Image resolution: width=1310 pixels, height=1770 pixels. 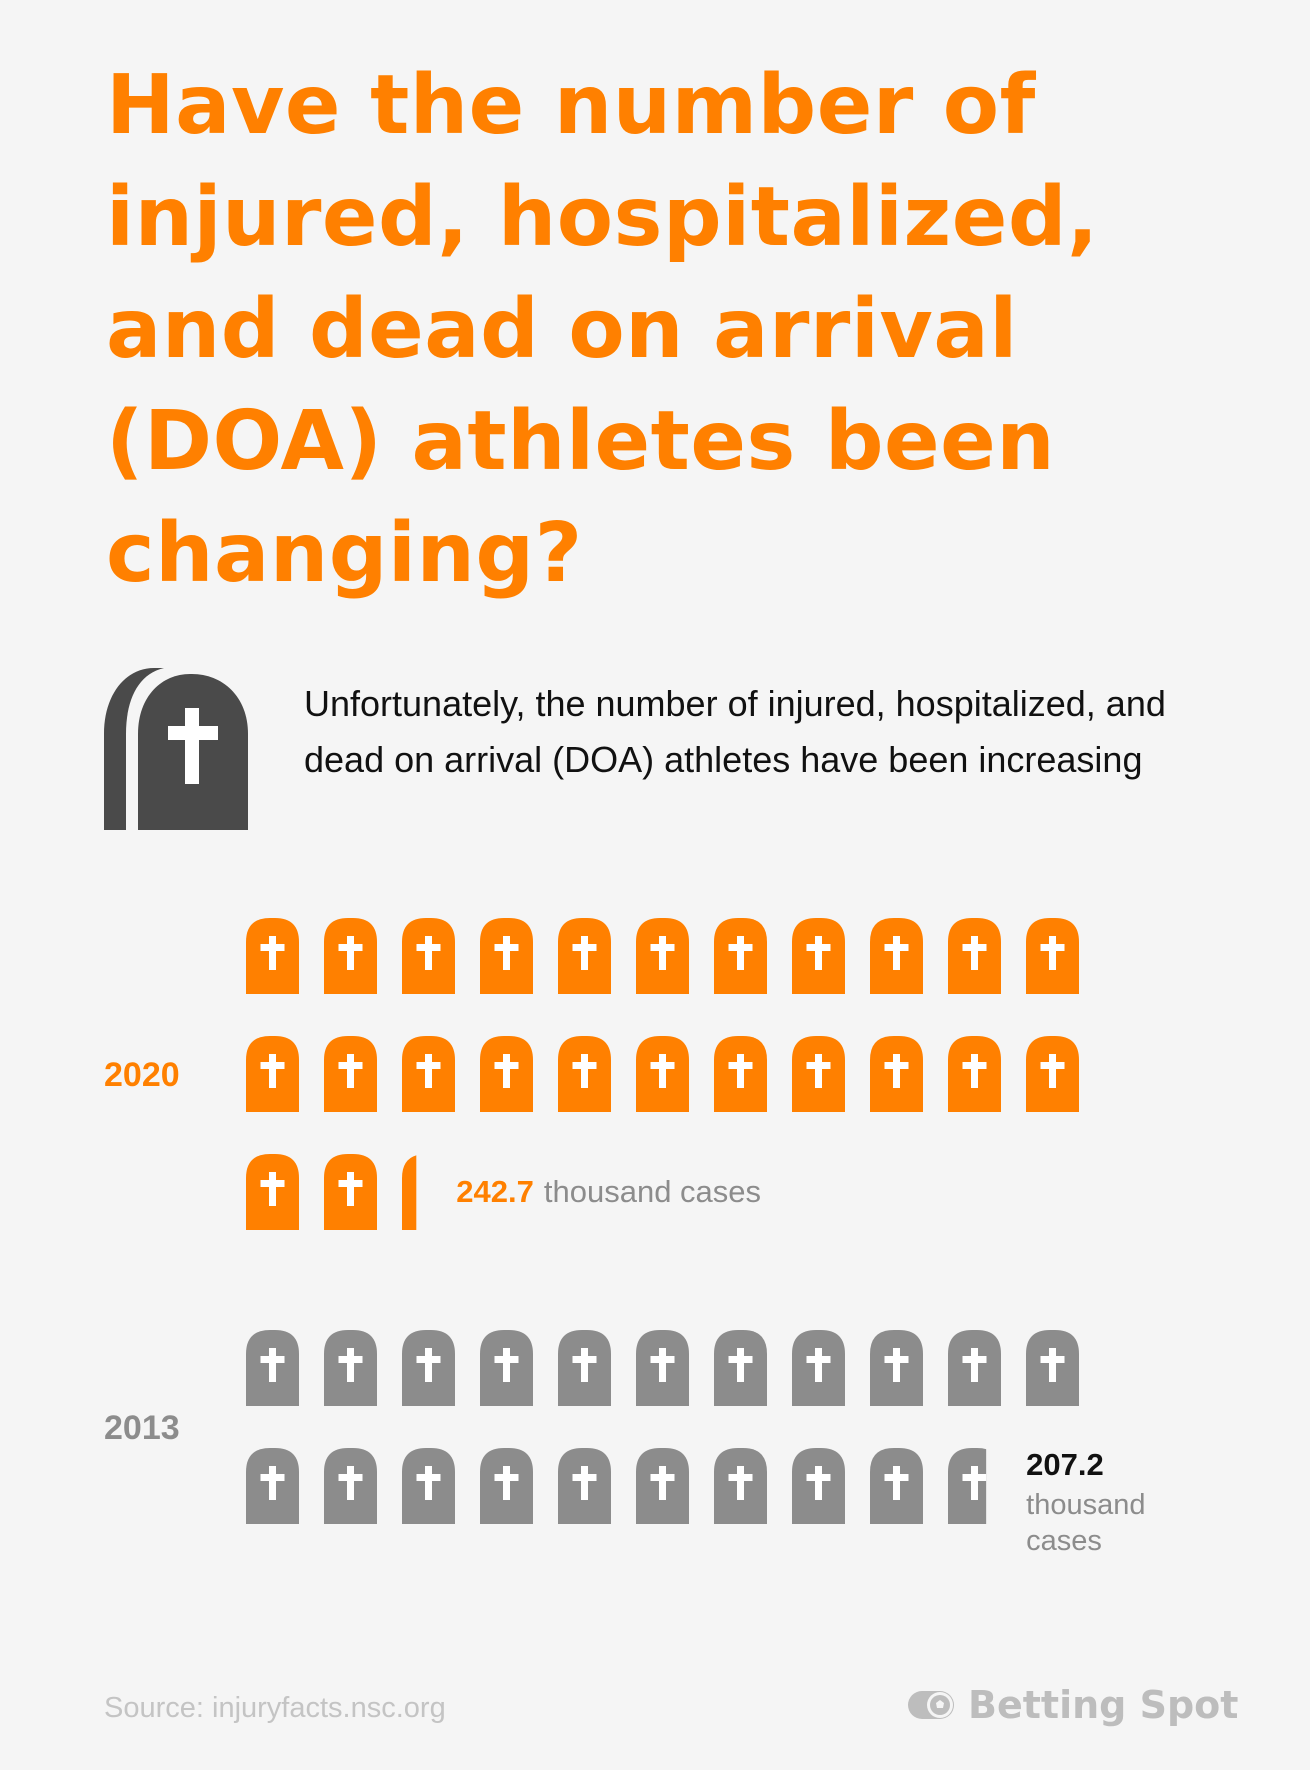 I want to click on value-number: 242.7, so click(x=495, y=1191).